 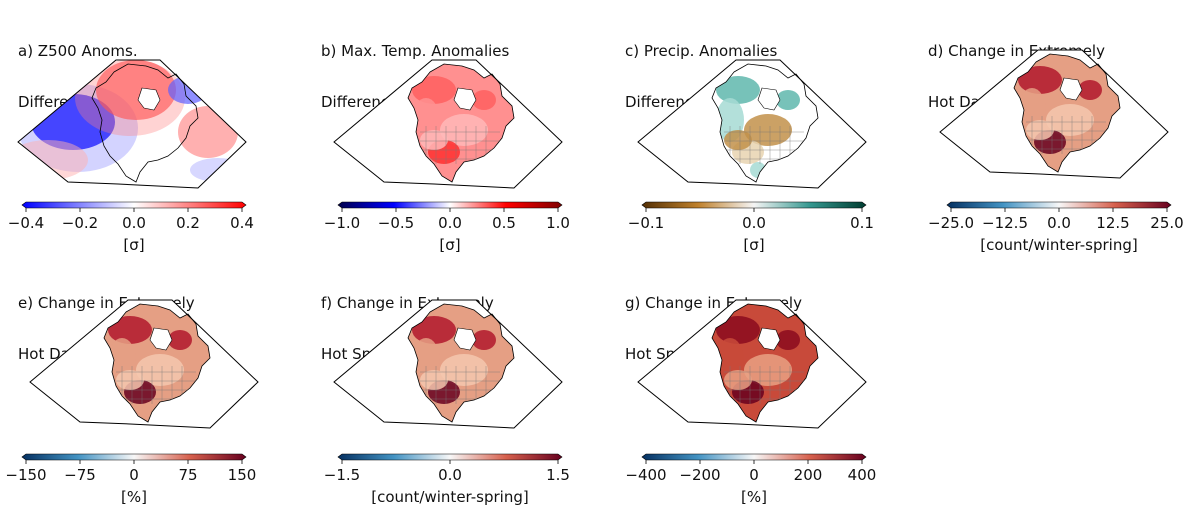 What do you see at coordinates (26, 223) in the screenshot?
I see `colorbar-tick-label: −0.4` at bounding box center [26, 223].